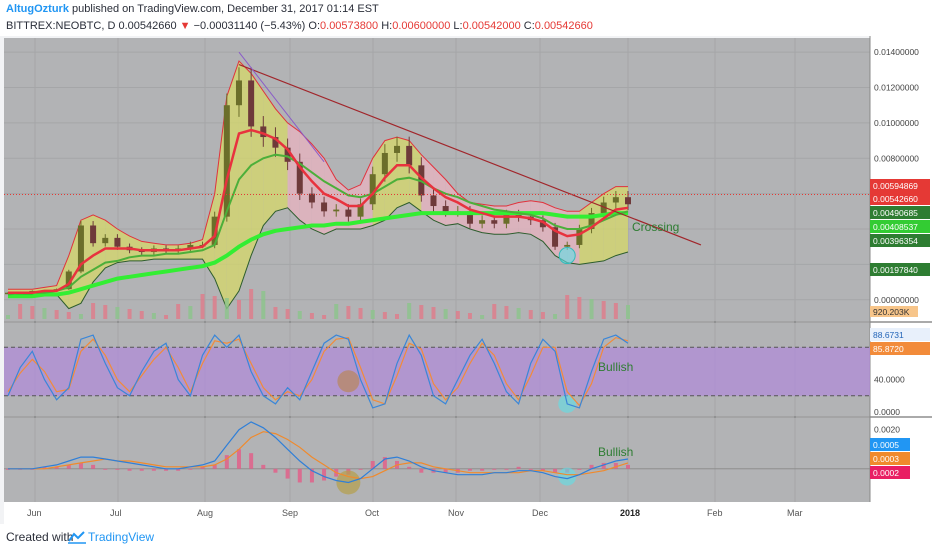 This screenshot has height=550, width=932. Describe the element at coordinates (655, 227) in the screenshot. I see `crossing-annotation: Crossing` at that location.